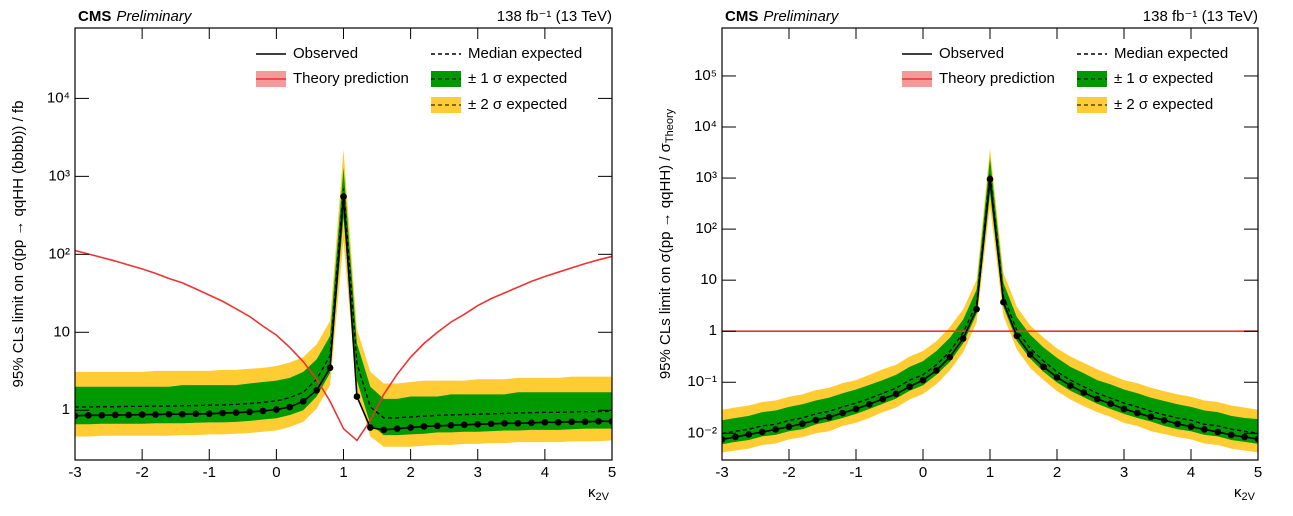 This screenshot has width=1293, height=516. What do you see at coordinates (478, 472) in the screenshot?
I see `x-tick-label: 3` at bounding box center [478, 472].